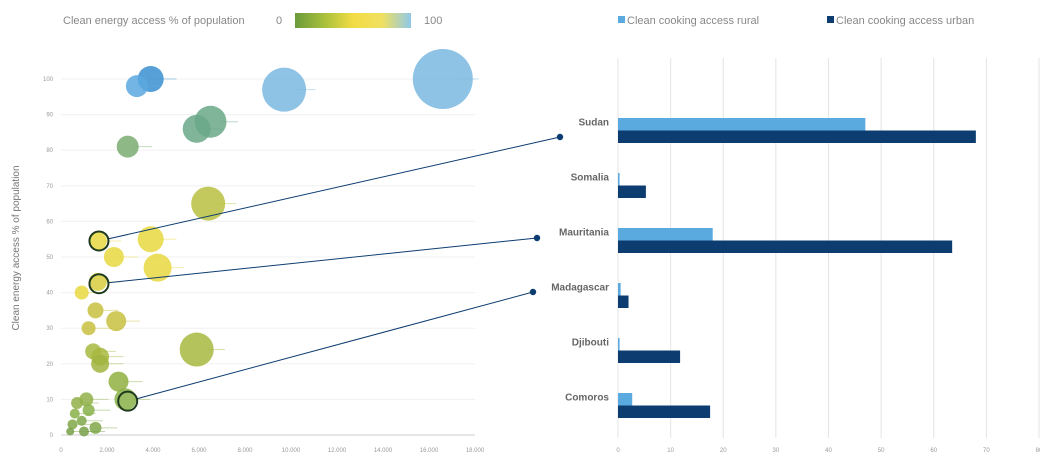 The height and width of the screenshot is (452, 1040). What do you see at coordinates (49, 222) in the screenshot?
I see `bubble-y-tick-label: 60` at bounding box center [49, 222].